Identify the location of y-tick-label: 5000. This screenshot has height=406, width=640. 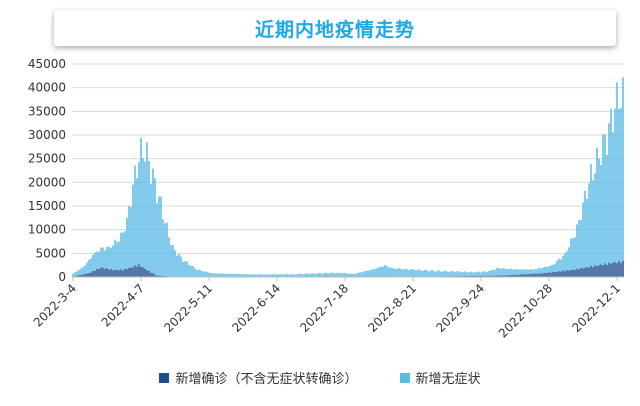
(50, 253).